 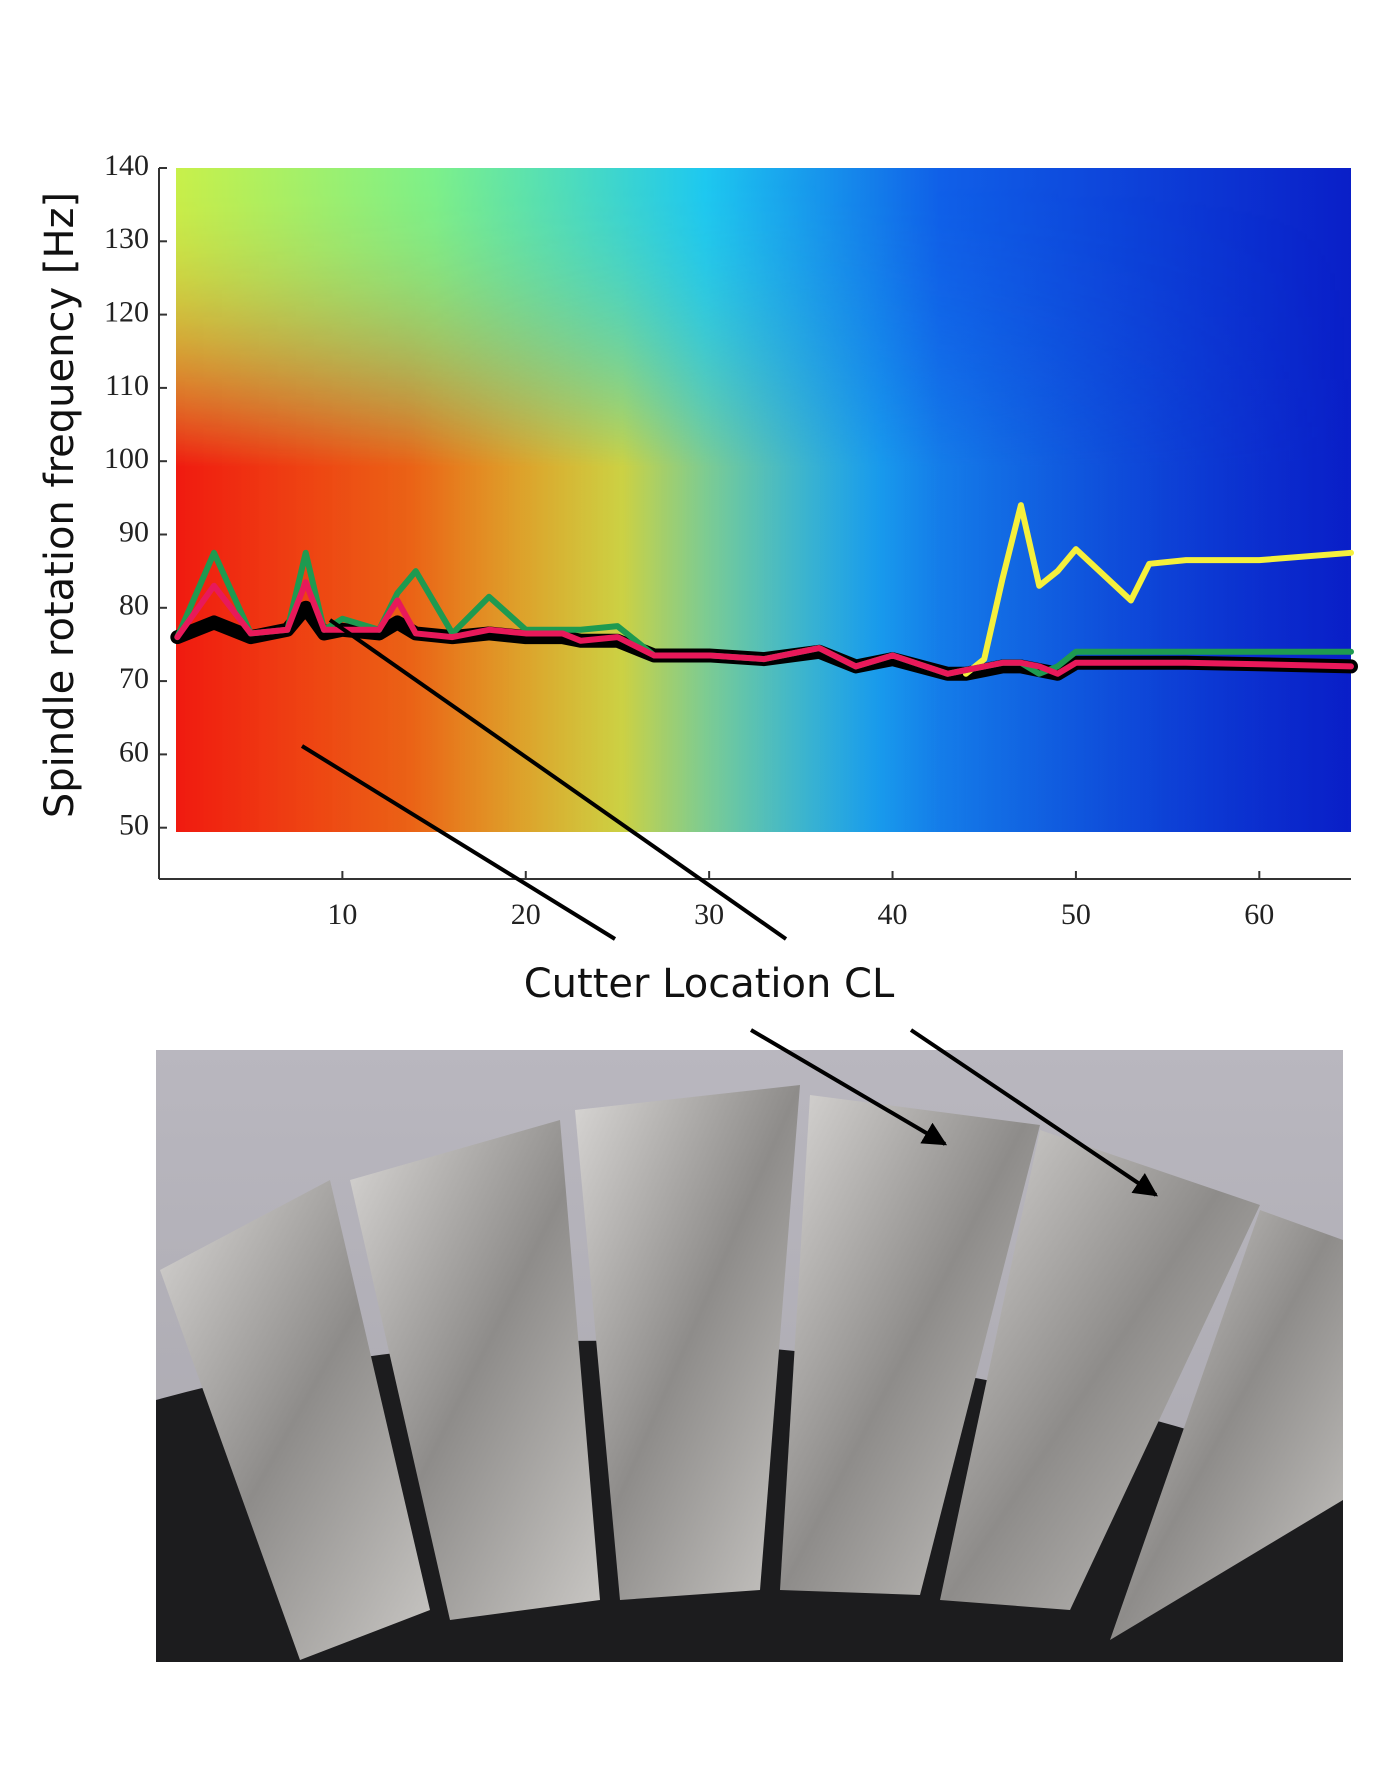 I want to click on y-tick-label: 130, so click(x=126, y=238).